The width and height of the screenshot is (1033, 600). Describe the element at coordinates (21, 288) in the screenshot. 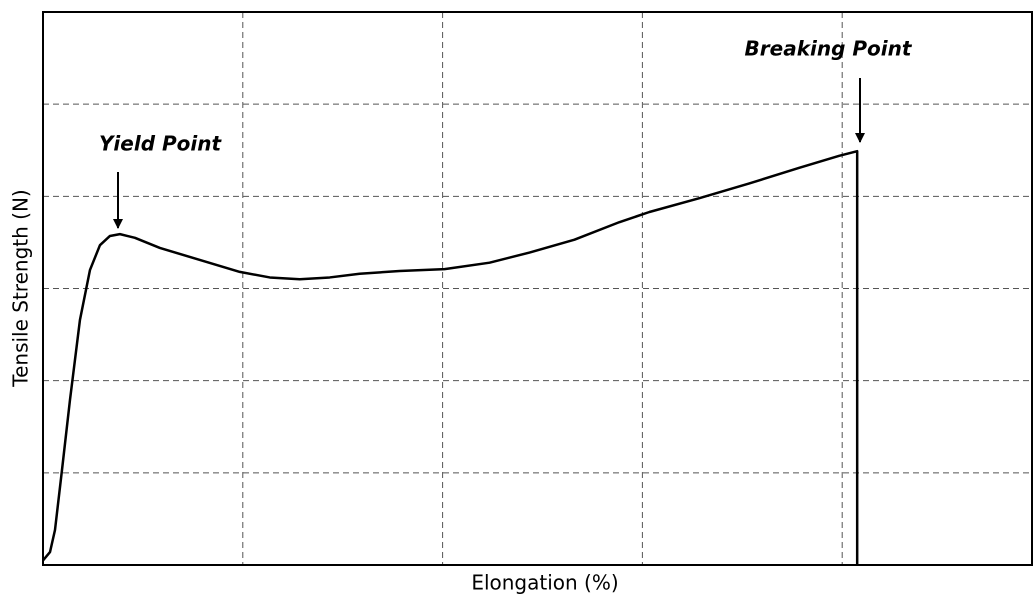

I see `y-axis-label: Tensile Strength (N)` at that location.